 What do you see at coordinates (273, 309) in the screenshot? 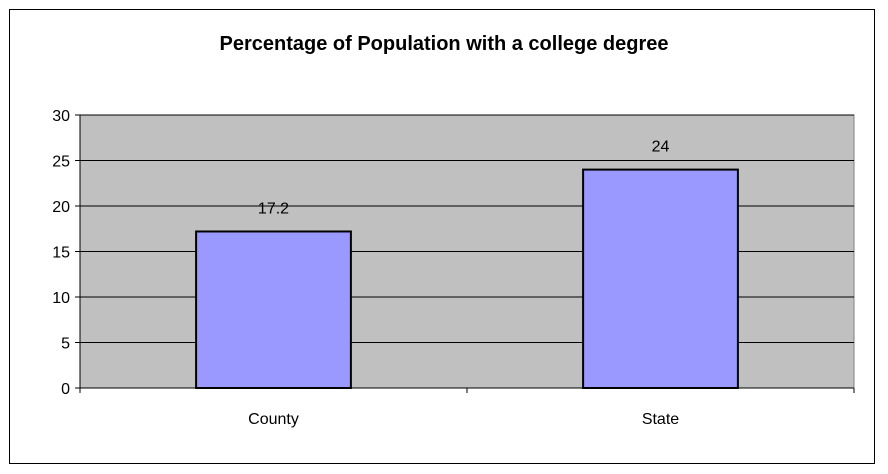
I see `bar-county` at bounding box center [273, 309].